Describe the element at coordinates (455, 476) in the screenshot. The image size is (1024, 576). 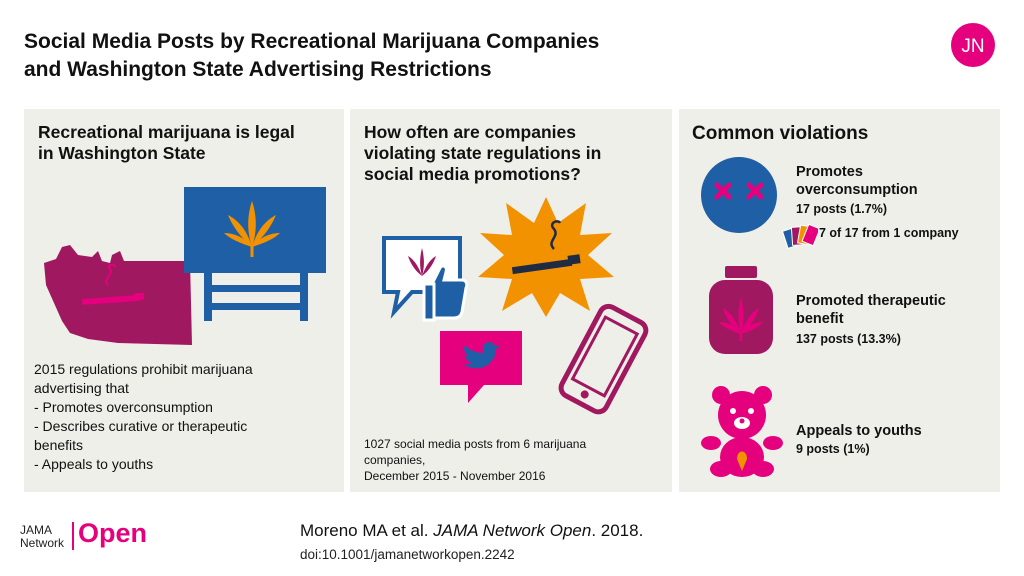
I see `panel2-footnote-line: December 2015 - November 2016` at that location.